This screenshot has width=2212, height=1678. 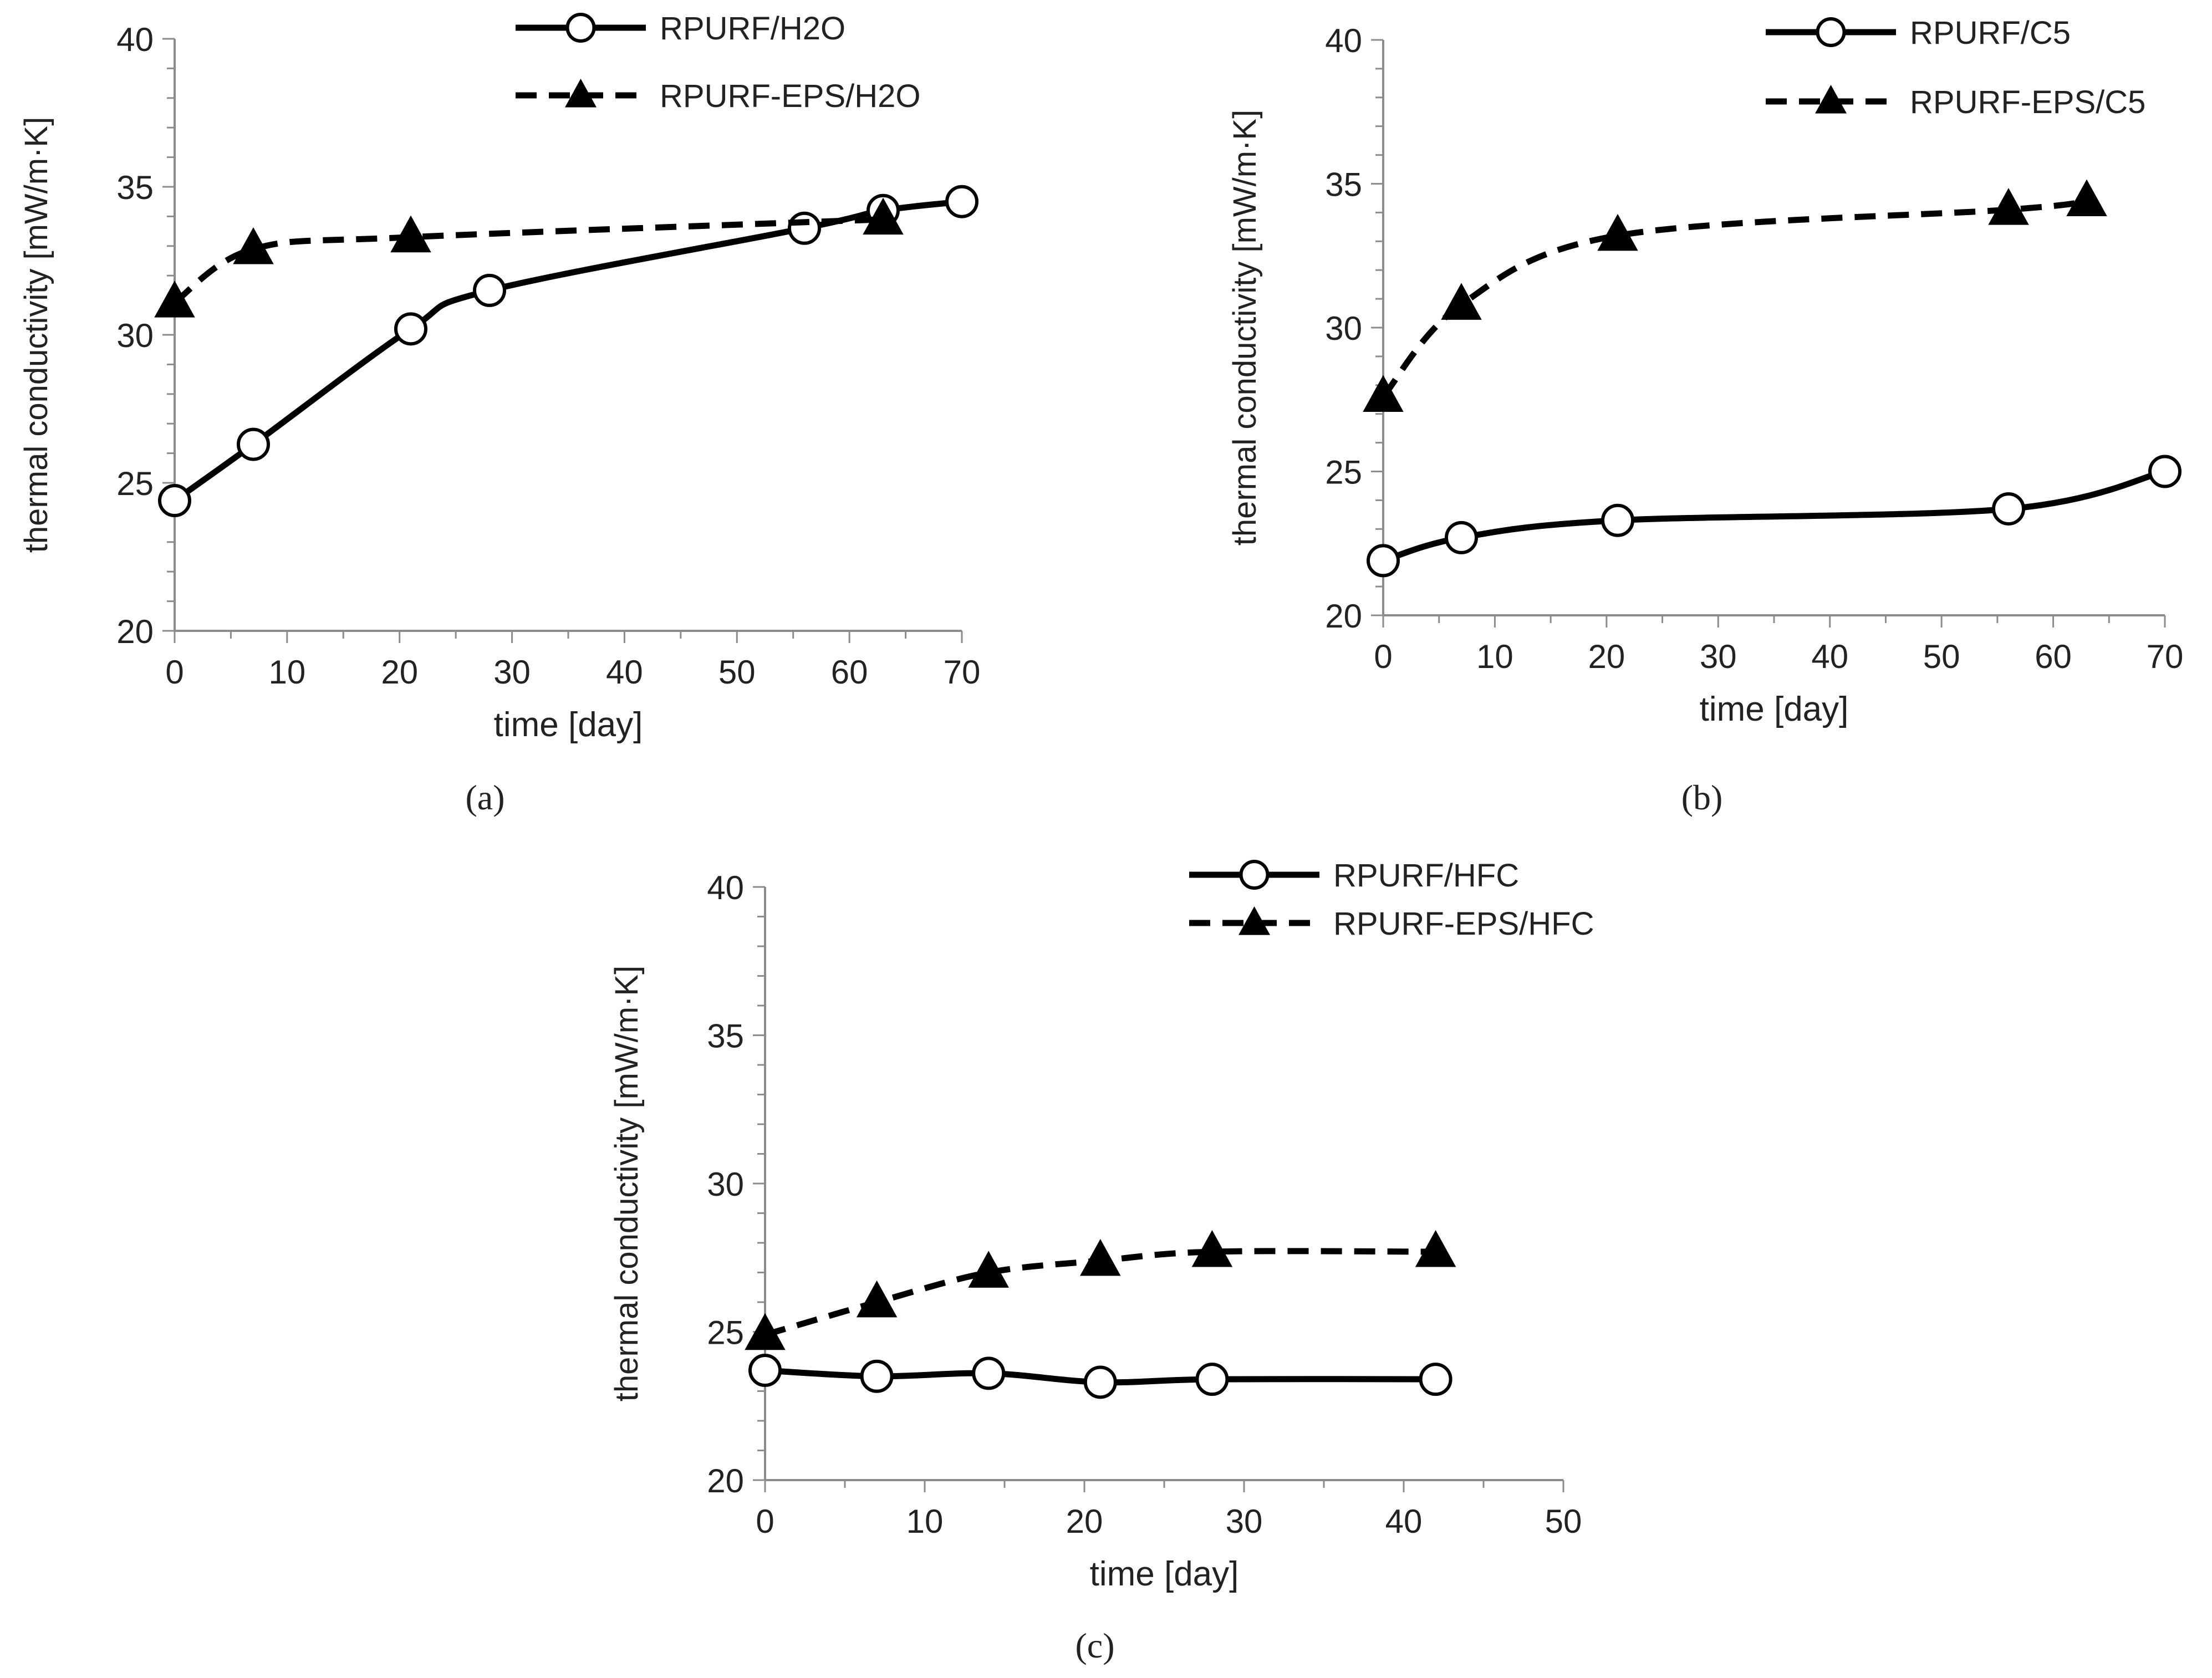 I want to click on legend-label: RPURF-EPS/C5, so click(x=2027, y=102).